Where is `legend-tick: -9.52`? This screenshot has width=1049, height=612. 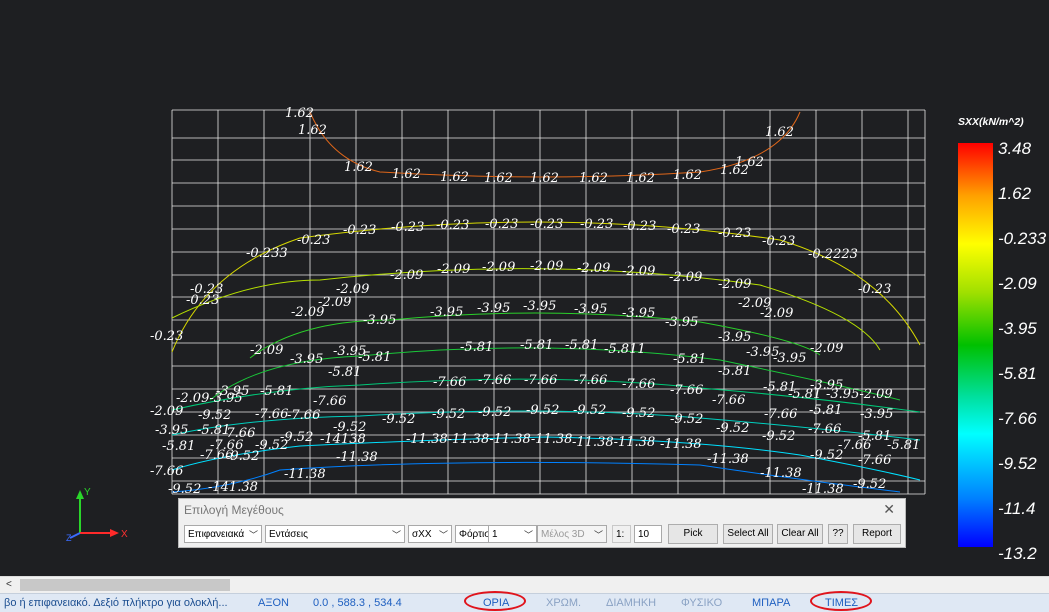
legend-tick: -9.52 is located at coordinates (1017, 463).